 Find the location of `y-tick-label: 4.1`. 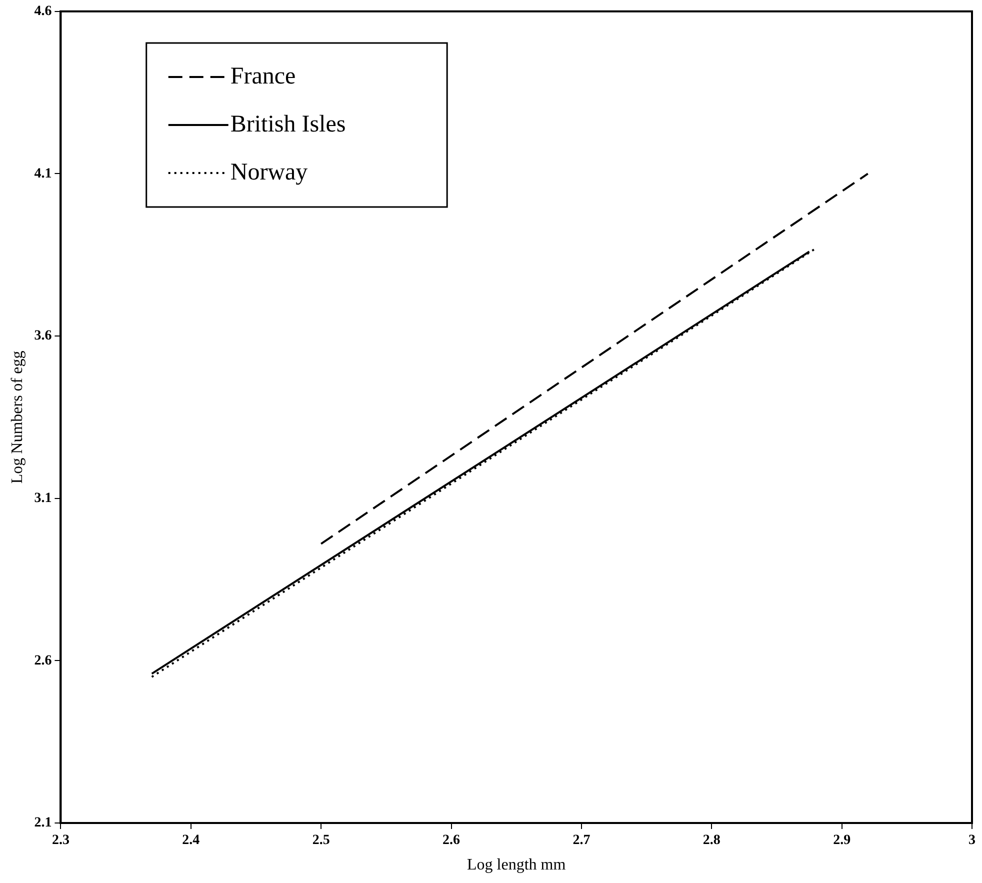

y-tick-label: 4.1 is located at coordinates (43, 174).